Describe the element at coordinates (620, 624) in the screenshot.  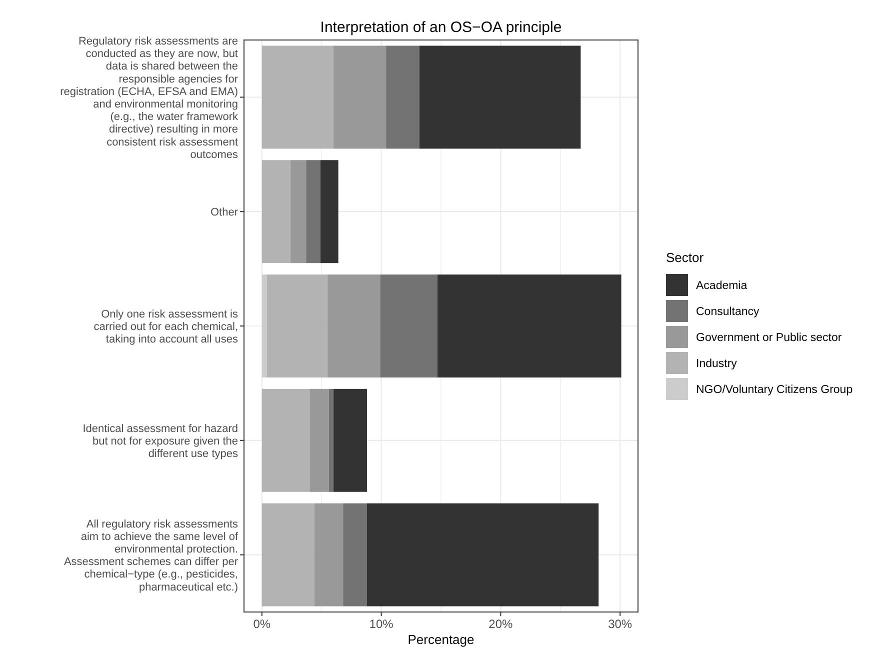
I see `x-tick-label: 30%` at that location.